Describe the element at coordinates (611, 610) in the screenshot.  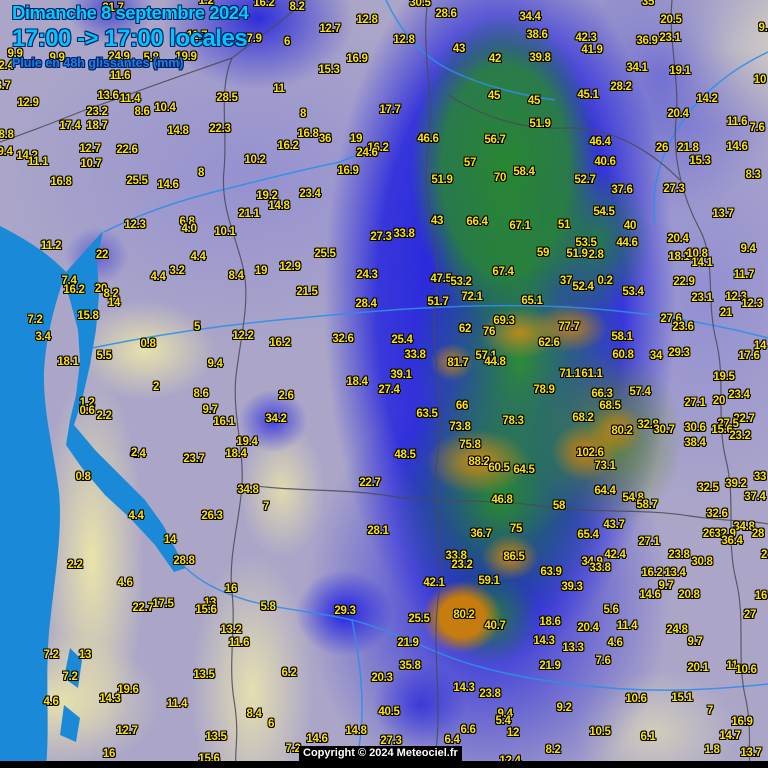
I see `station-value: 5.6` at that location.